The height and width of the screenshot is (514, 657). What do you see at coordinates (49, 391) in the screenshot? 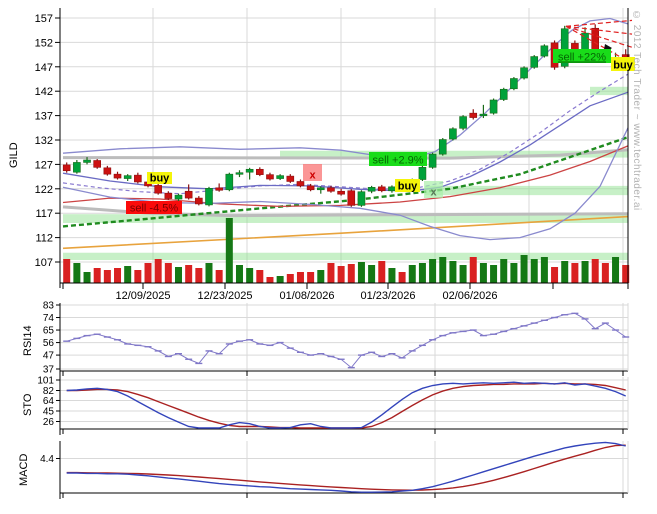
I see `y-tick-label: 82` at bounding box center [49, 391].